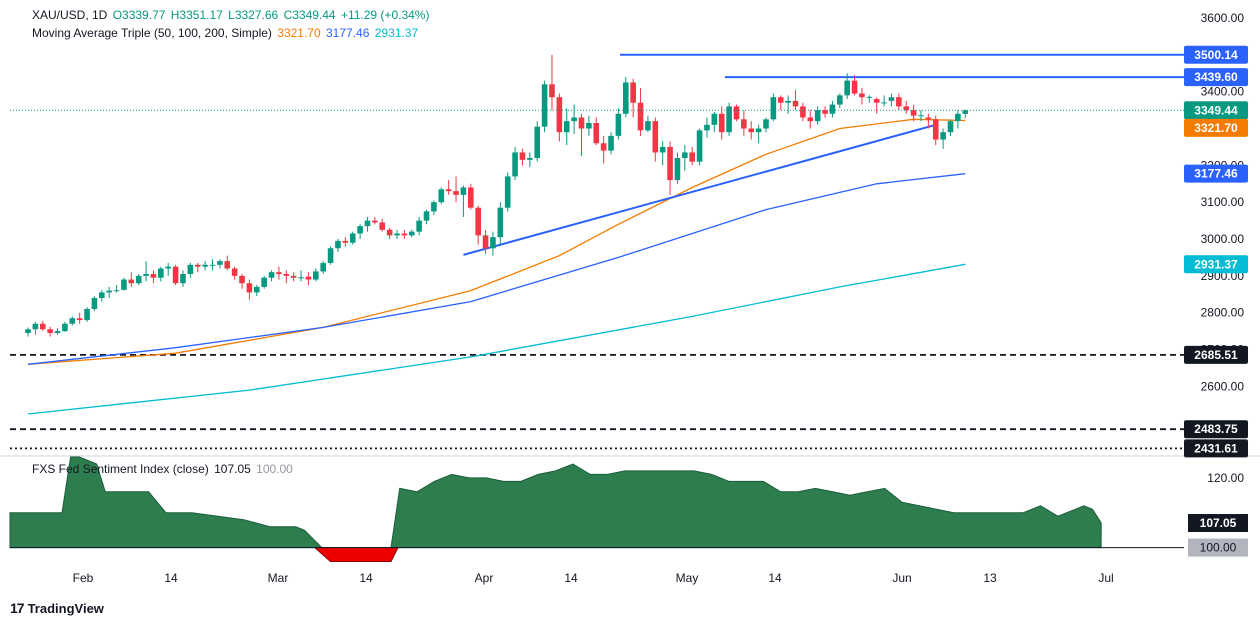  What do you see at coordinates (901, 578) in the screenshot?
I see `x-tick-label: Jun` at bounding box center [901, 578].